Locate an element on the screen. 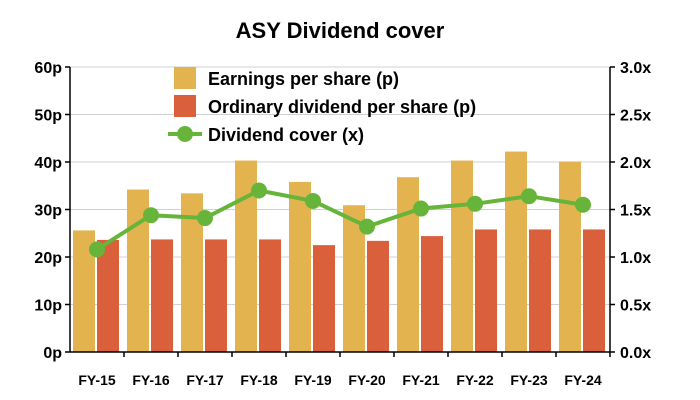 Image resolution: width=700 pixels, height=400 pixels. x-tick-label: FY-21 is located at coordinates (421, 380).